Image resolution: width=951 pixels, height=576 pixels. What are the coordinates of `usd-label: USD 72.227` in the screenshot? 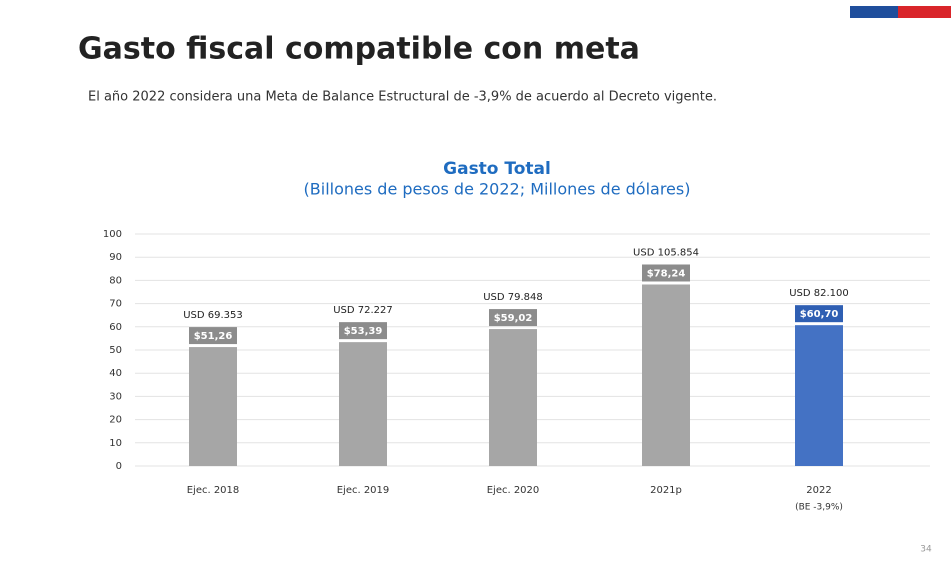 It's located at (363, 310).